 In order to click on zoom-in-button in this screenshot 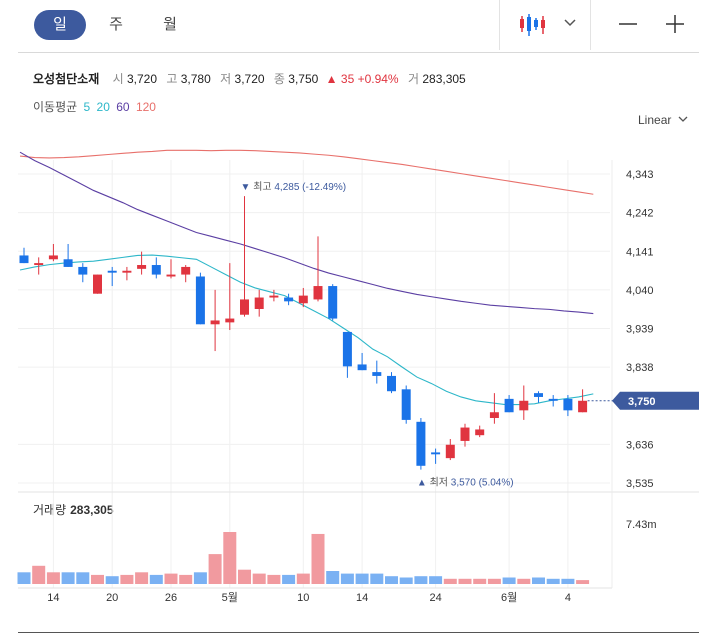, I will do `click(675, 25)`.